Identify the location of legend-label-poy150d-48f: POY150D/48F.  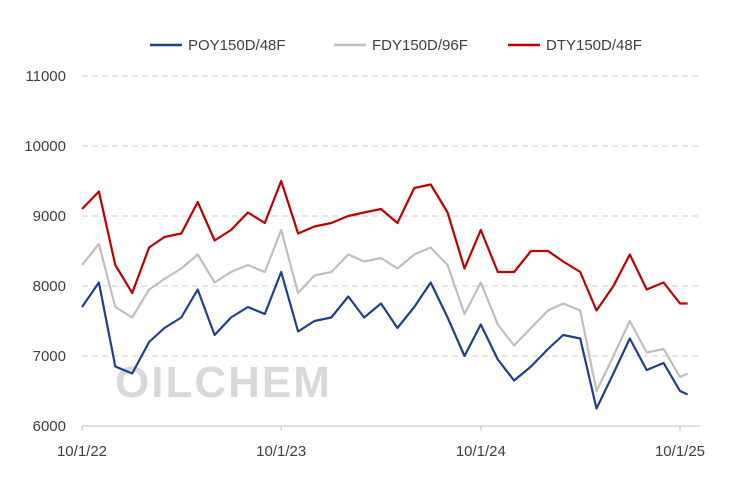
(237, 45).